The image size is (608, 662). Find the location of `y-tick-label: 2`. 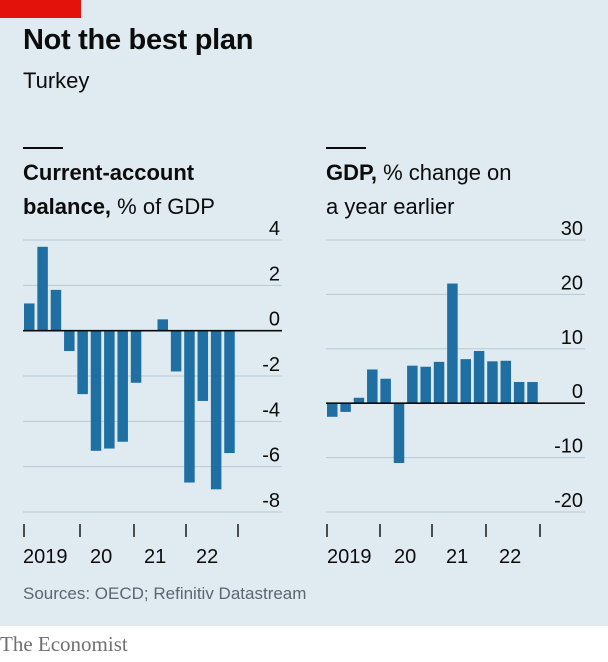

y-tick-label: 2 is located at coordinates (274, 274).